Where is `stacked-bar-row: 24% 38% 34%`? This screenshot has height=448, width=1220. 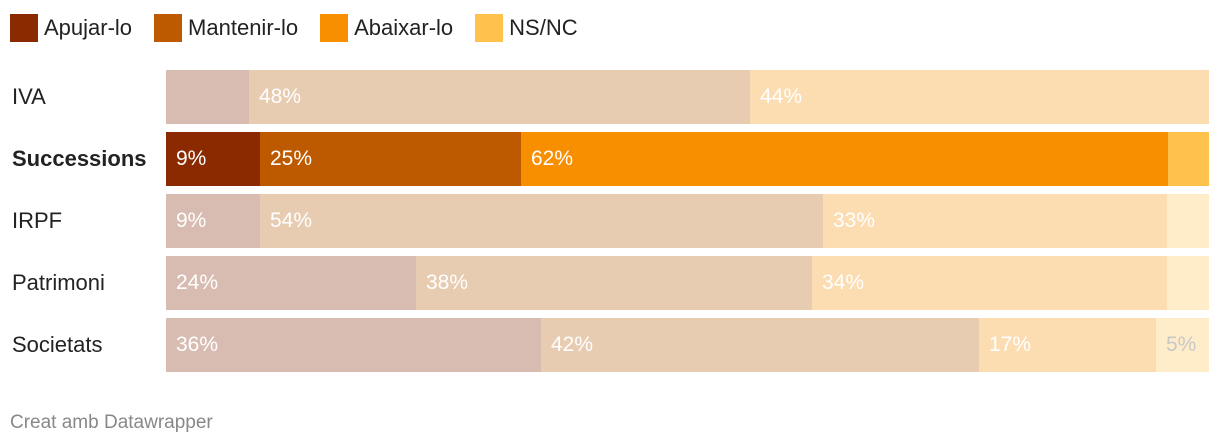
stacked-bar-row: 24% 38% 34% is located at coordinates (687, 283).